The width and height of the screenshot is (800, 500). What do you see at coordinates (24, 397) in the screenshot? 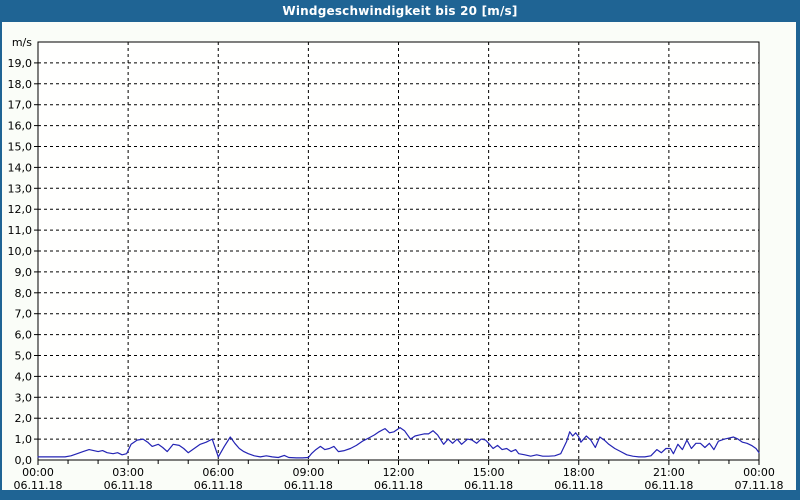
I see `svg-text: 3,0` at bounding box center [24, 397].